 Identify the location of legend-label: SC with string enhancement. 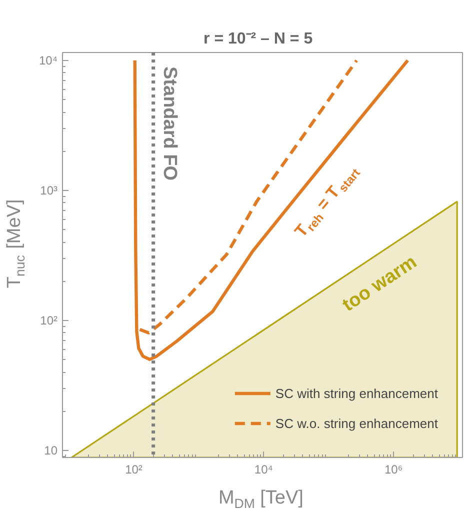
(356, 393).